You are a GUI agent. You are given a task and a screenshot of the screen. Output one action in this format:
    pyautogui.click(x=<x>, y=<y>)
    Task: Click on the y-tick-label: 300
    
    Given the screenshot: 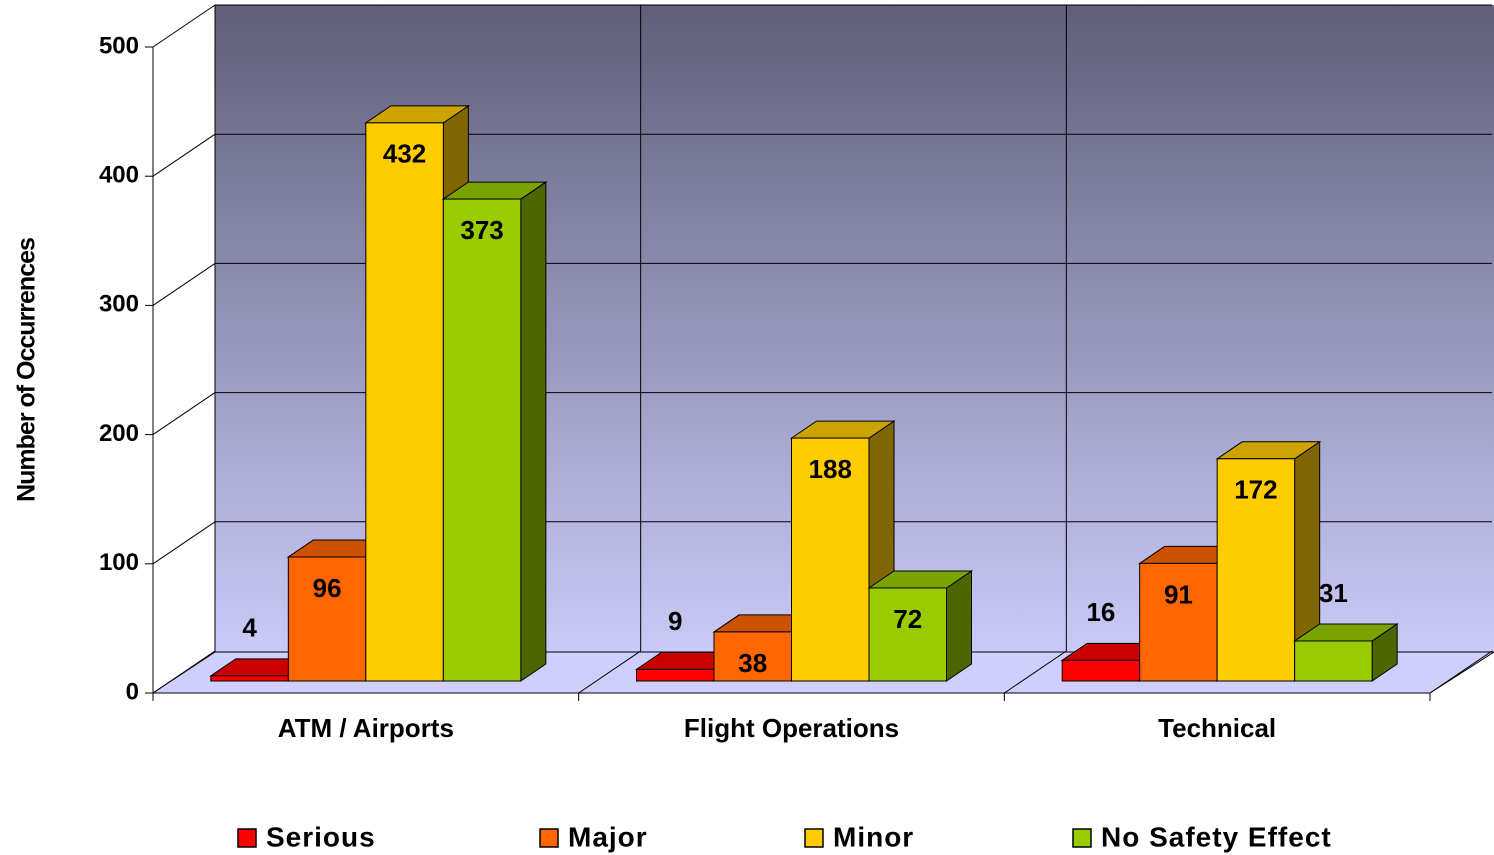 What is the action you would take?
    pyautogui.click(x=119, y=304)
    